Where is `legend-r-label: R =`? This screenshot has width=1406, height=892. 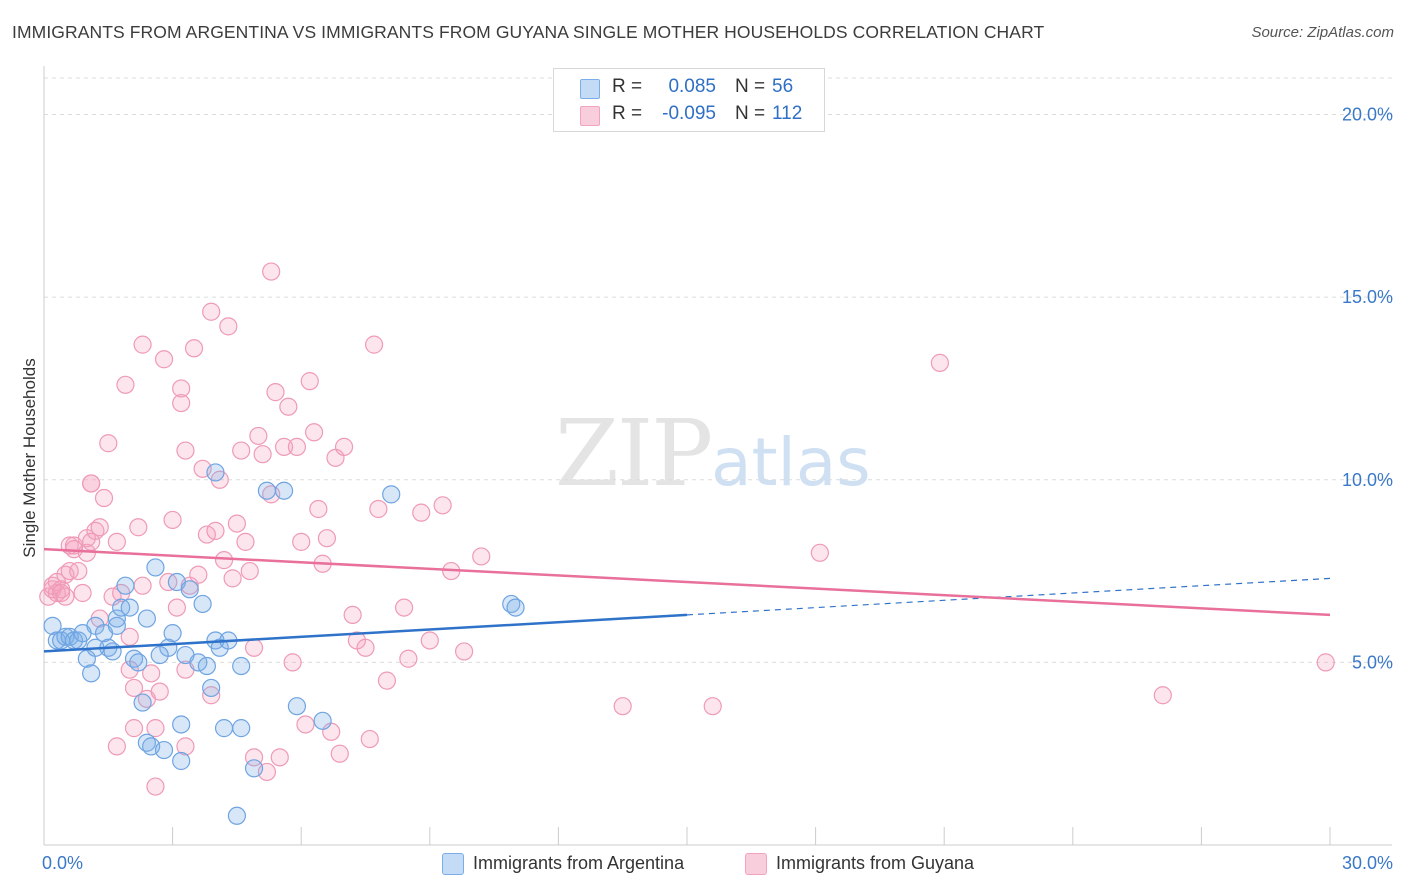
legend-r-label: R = is located at coordinates (627, 113).